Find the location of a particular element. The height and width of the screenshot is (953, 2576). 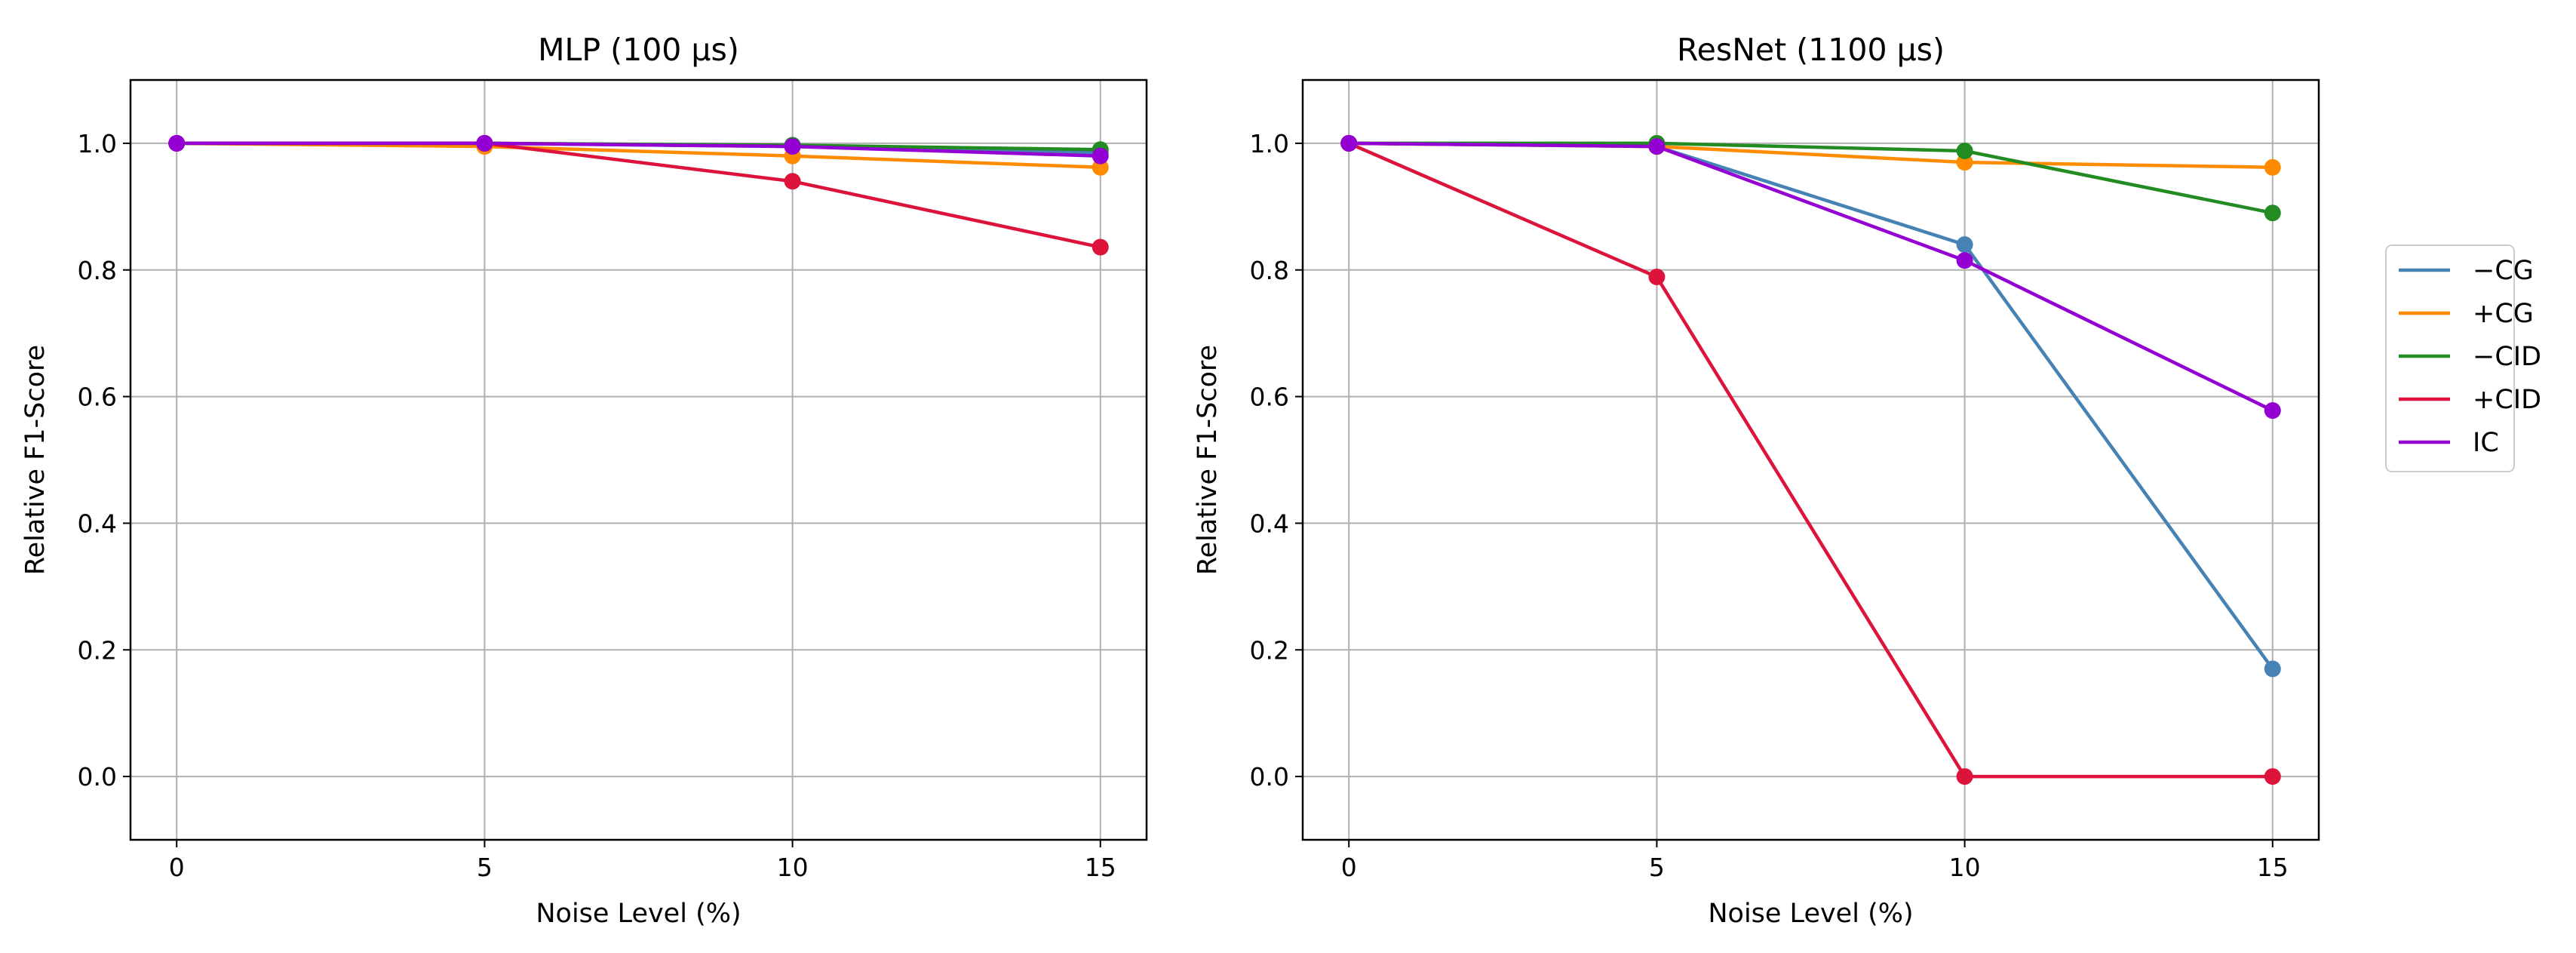

chart-title: MLP (100 µs) is located at coordinates (638, 50).